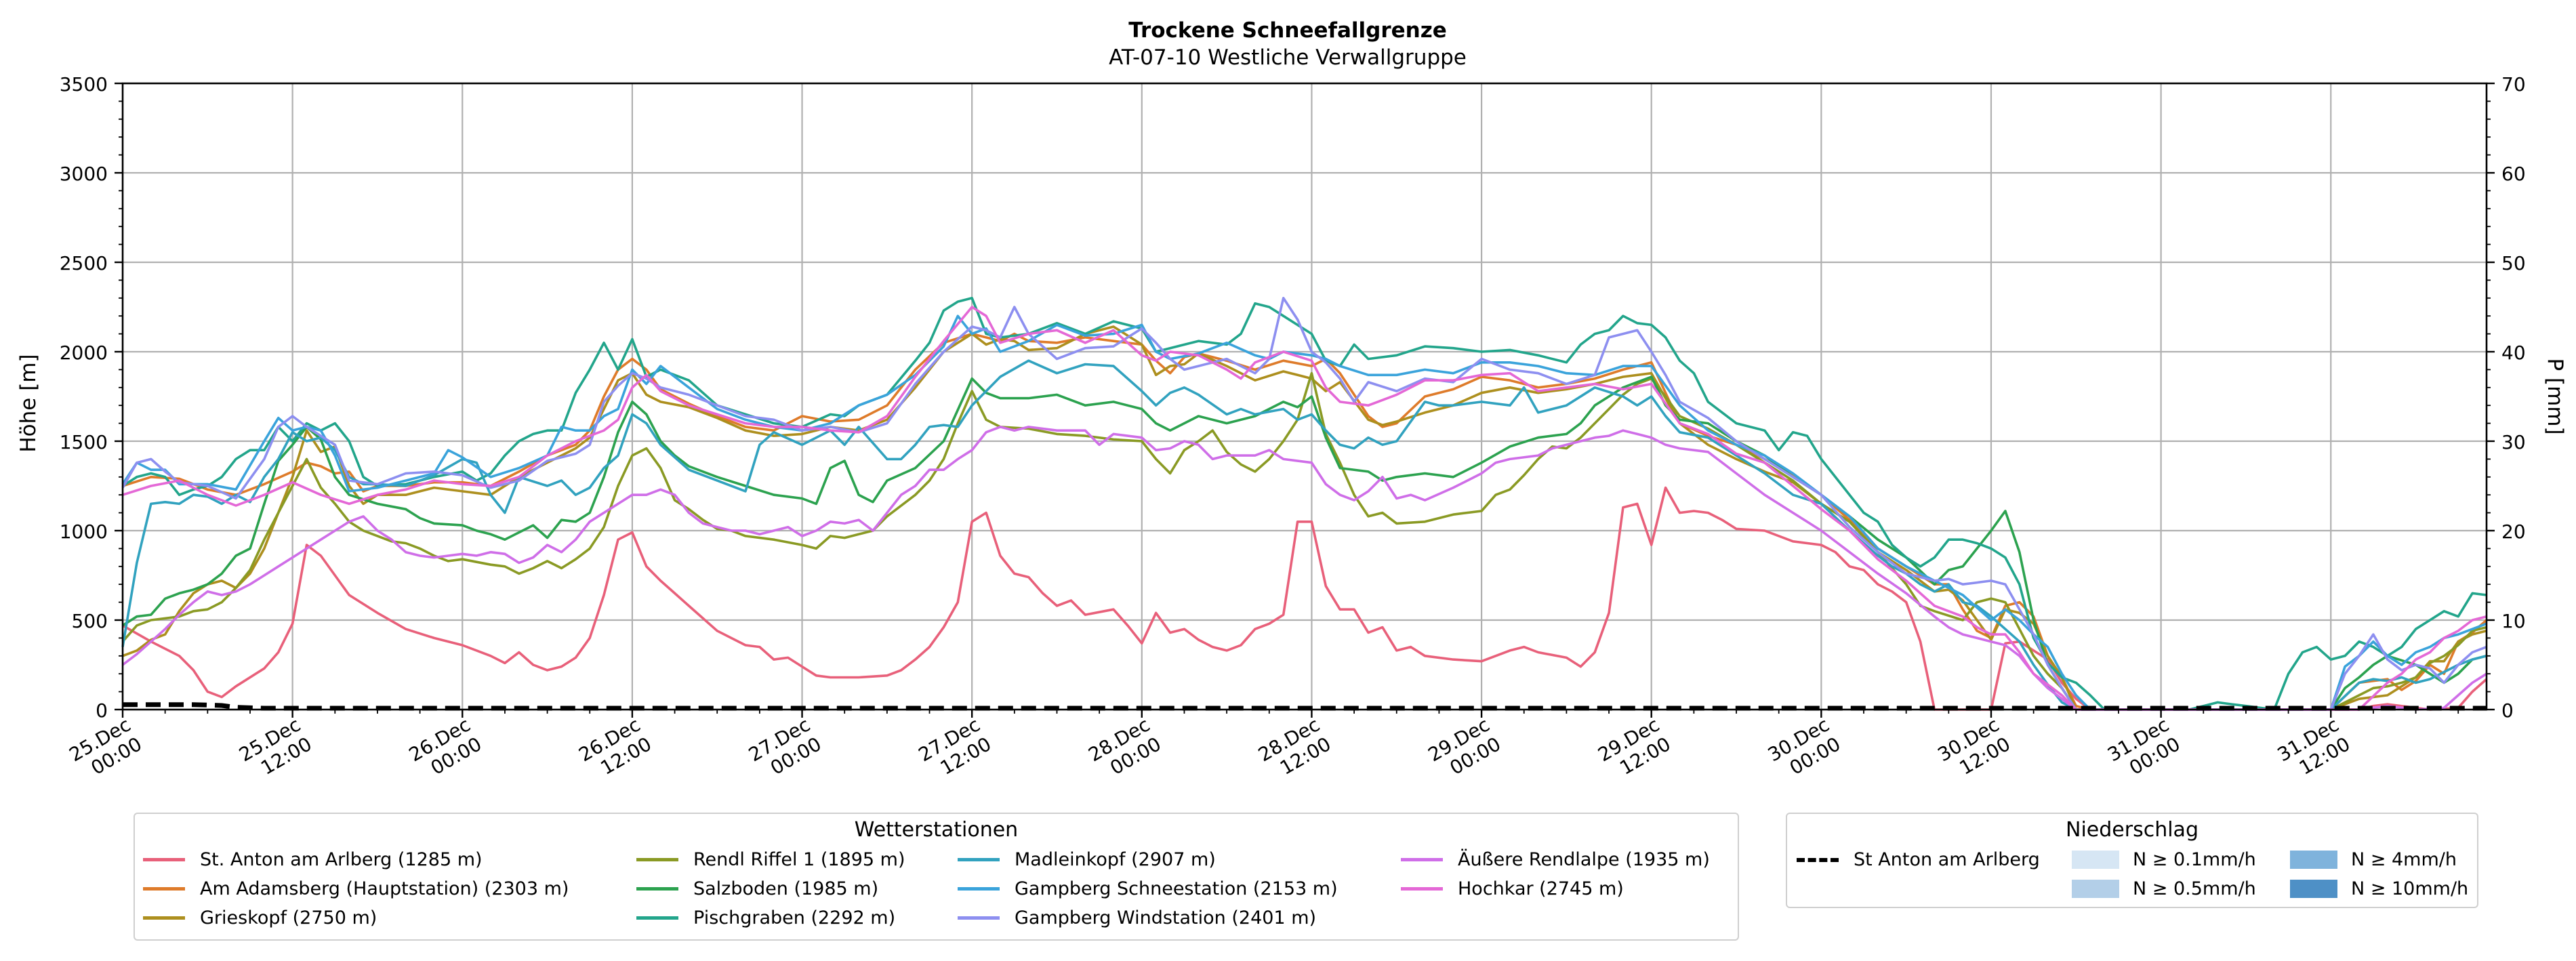 The width and height of the screenshot is (2576, 961). Describe the element at coordinates (2514, 353) in the screenshot. I see `y-right-tick-label: 40` at that location.